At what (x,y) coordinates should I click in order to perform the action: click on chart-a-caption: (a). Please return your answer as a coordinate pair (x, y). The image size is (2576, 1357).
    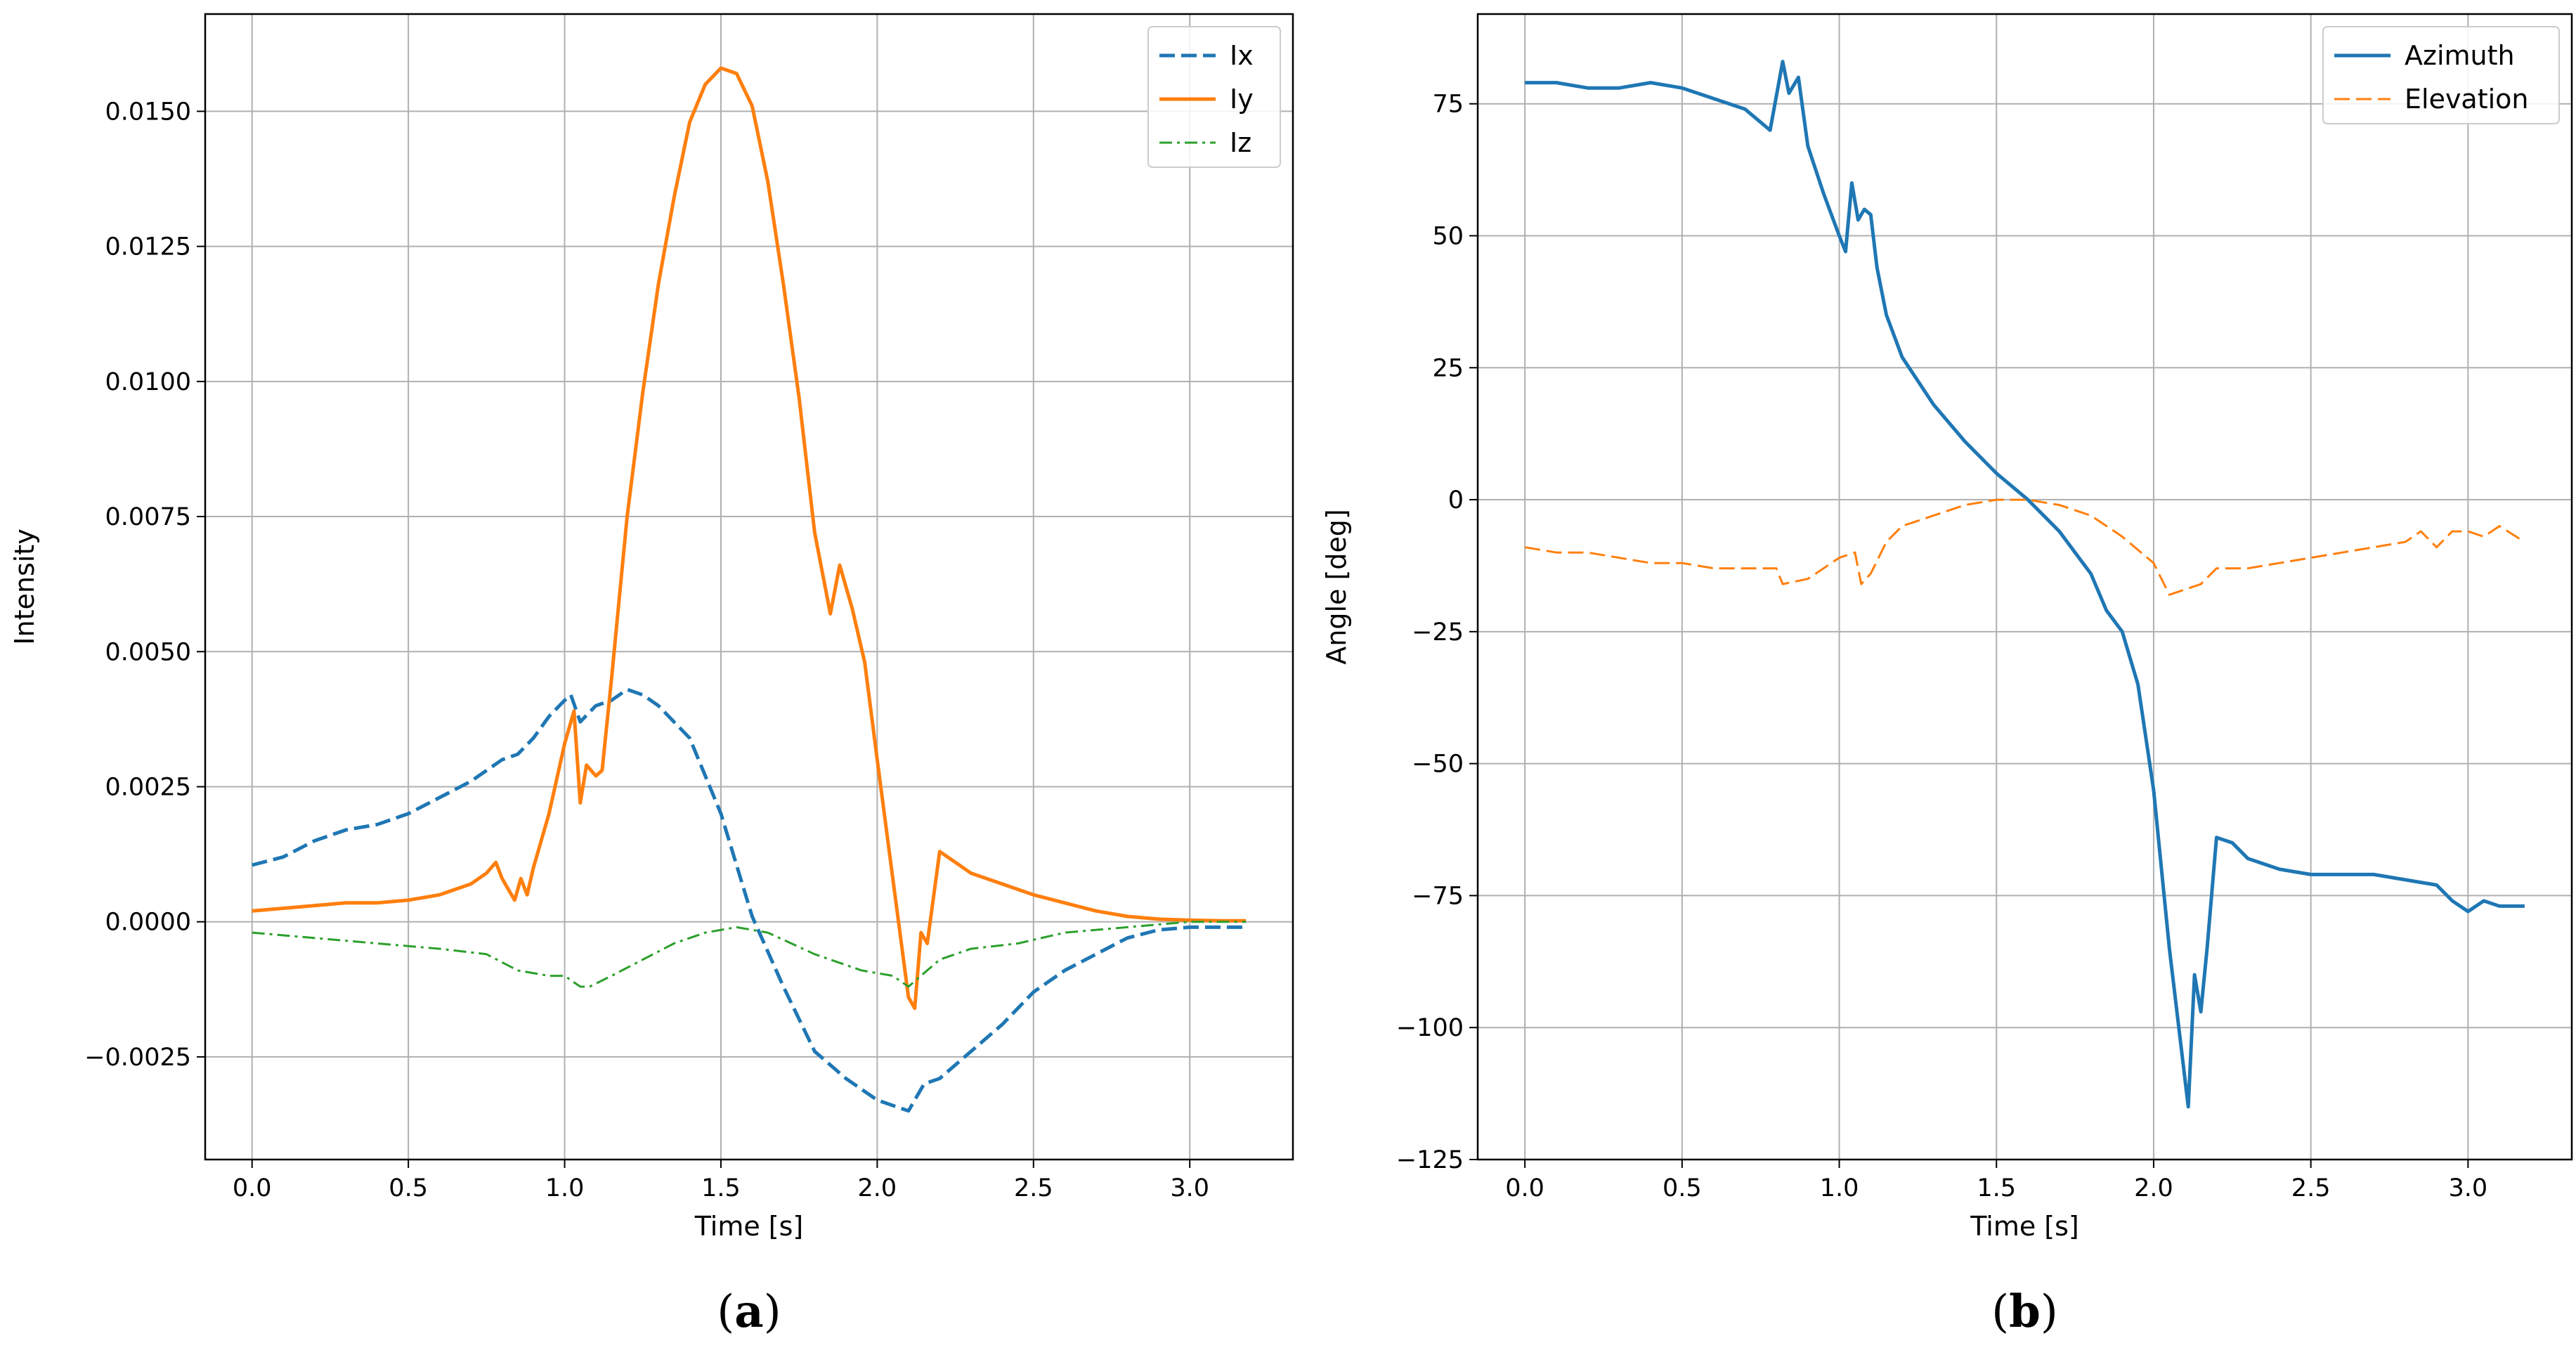
    Looking at the image, I should click on (749, 1311).